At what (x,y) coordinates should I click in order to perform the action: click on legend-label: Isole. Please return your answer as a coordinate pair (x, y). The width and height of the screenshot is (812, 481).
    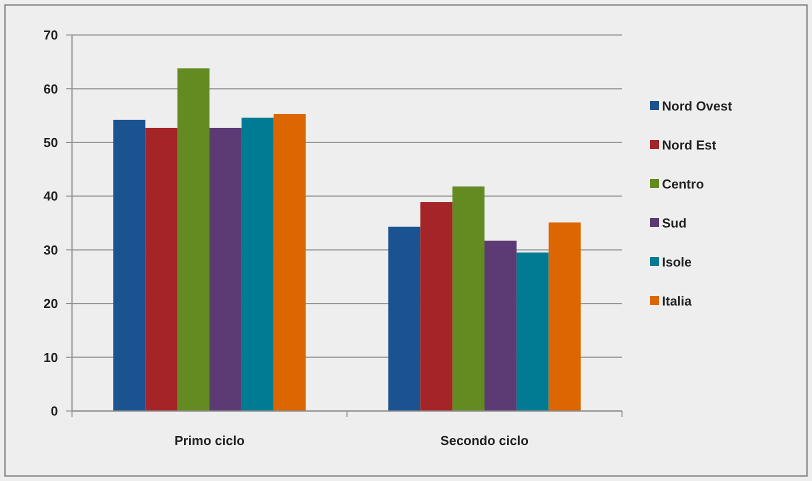
    Looking at the image, I should click on (677, 262).